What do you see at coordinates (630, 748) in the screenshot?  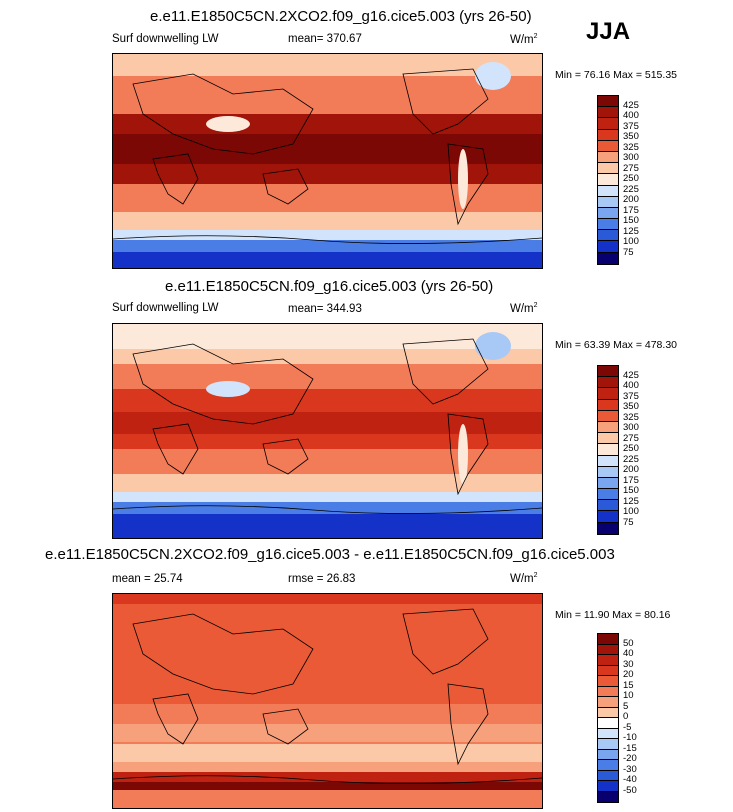 I see `colorbar-tick-label: -15` at bounding box center [630, 748].